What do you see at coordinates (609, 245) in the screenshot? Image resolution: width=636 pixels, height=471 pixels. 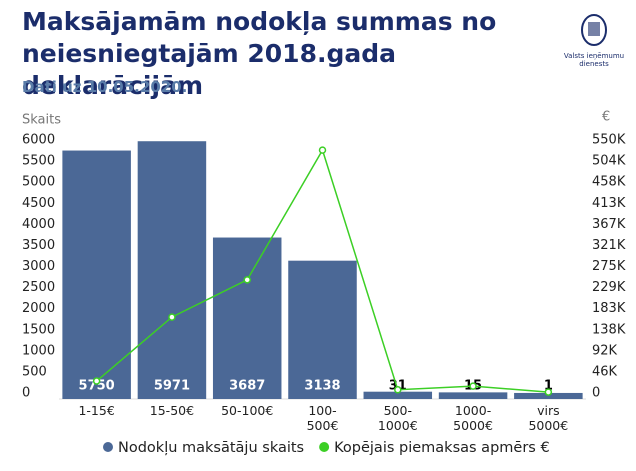 I see `y2-tick-label: 321K` at bounding box center [609, 245].